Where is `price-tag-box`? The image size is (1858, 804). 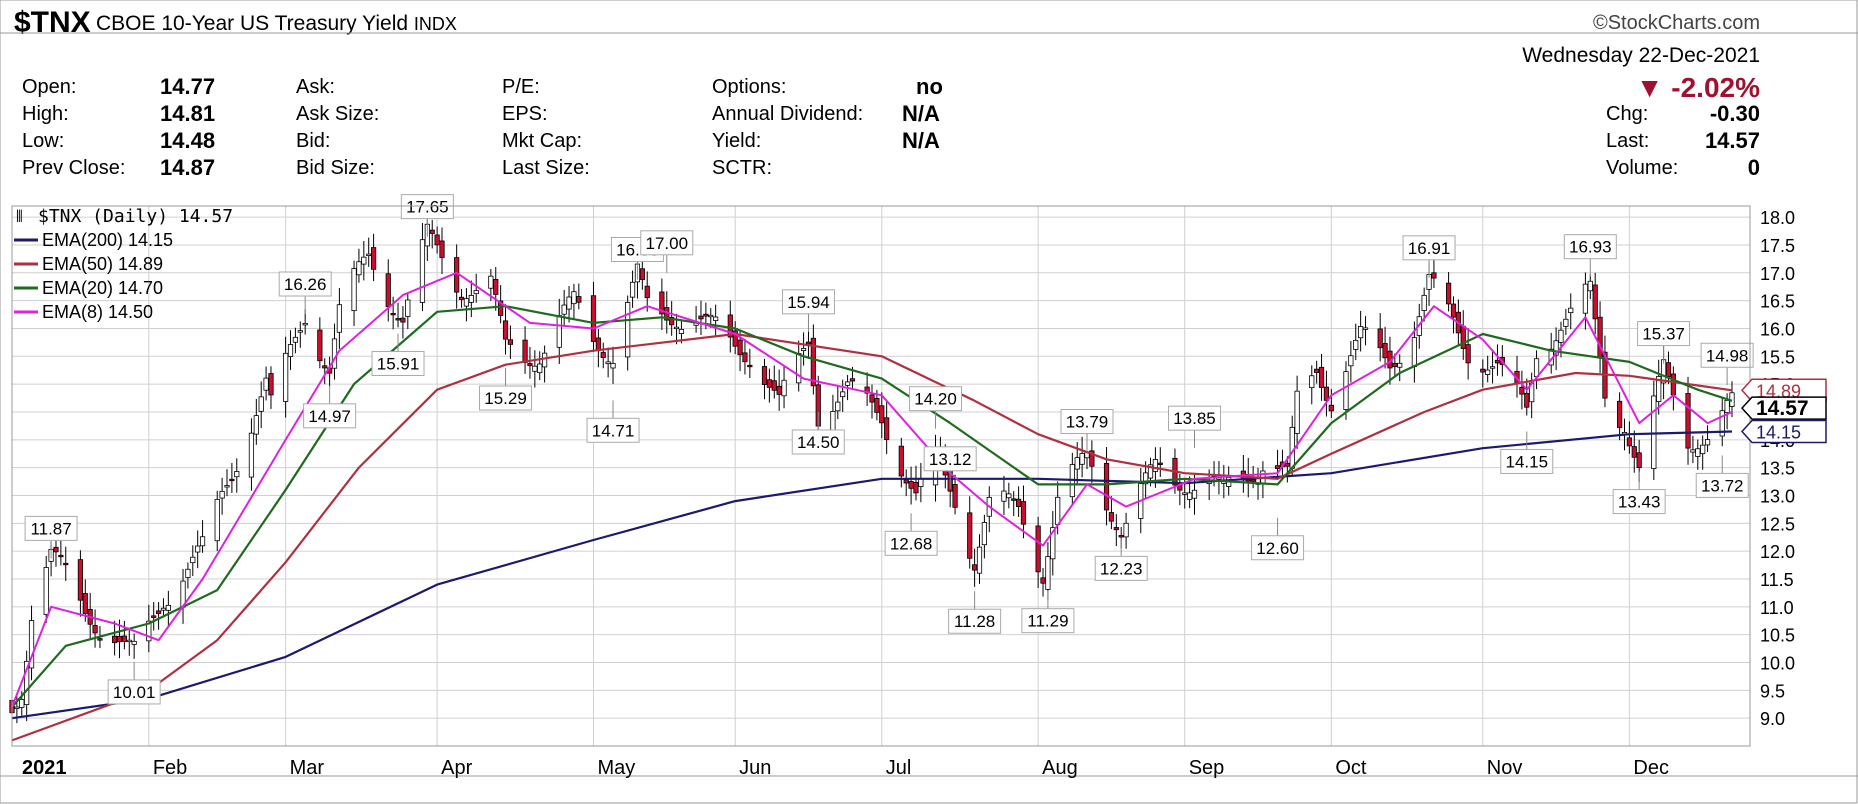 price-tag-box is located at coordinates (1783, 408).